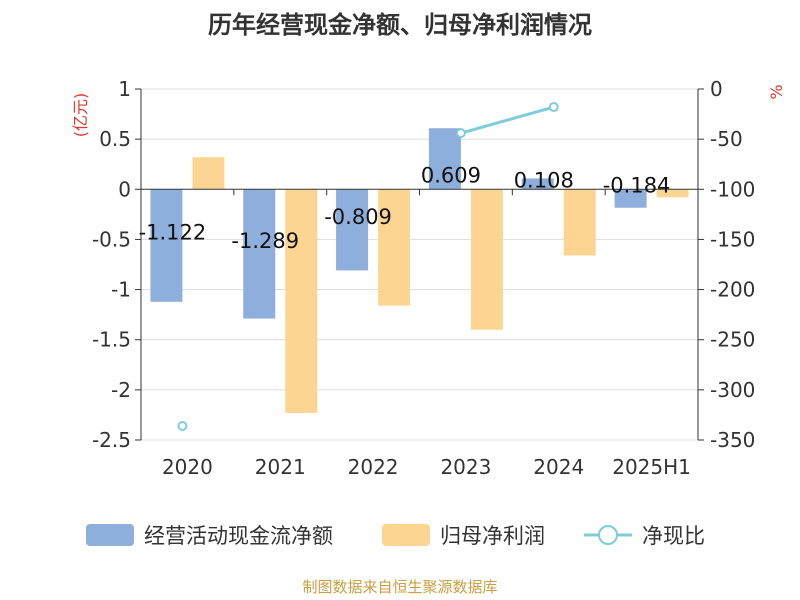 The image size is (800, 600). I want to click on data-label-cashflow: 0.108, so click(544, 180).